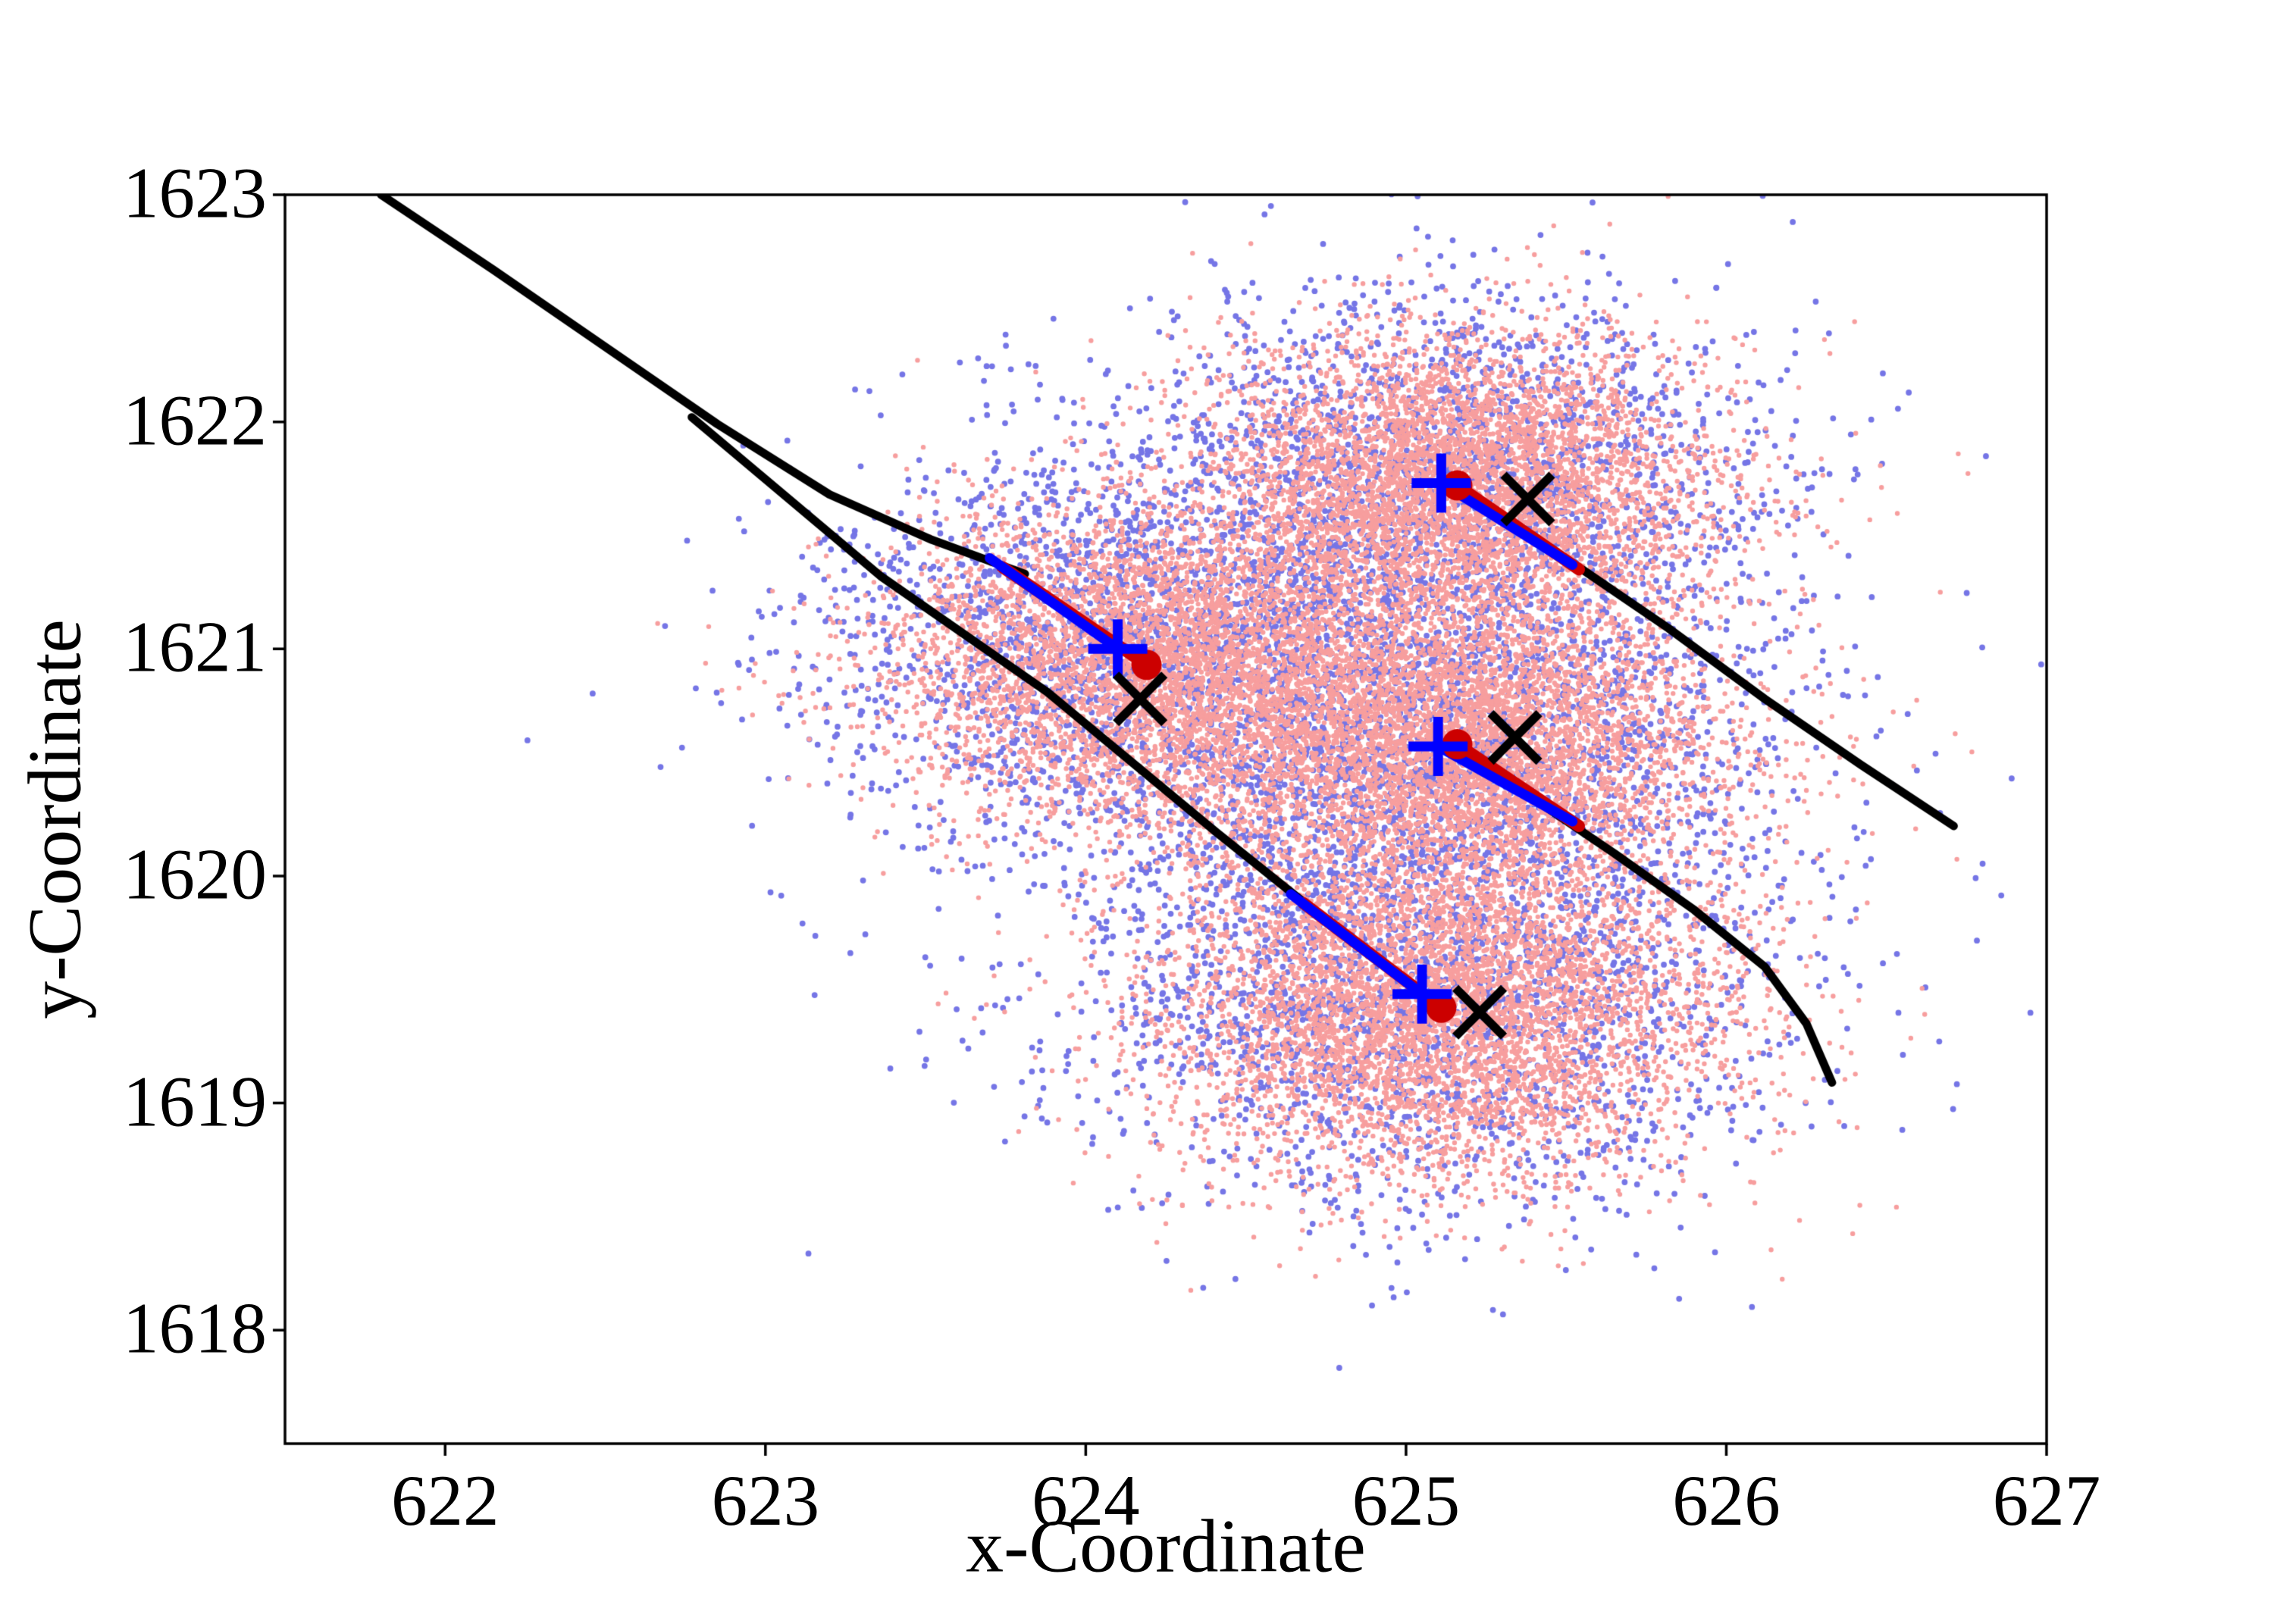 The image size is (2274, 1624). Describe the element at coordinates (2046, 1500) in the screenshot. I see `x-tick-label: 627` at that location.